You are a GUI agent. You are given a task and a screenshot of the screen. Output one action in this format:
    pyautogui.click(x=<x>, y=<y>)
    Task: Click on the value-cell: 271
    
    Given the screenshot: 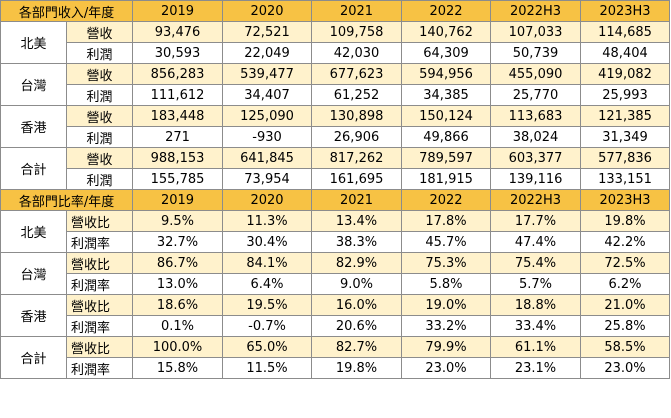 What is the action you would take?
    pyautogui.click(x=178, y=137)
    